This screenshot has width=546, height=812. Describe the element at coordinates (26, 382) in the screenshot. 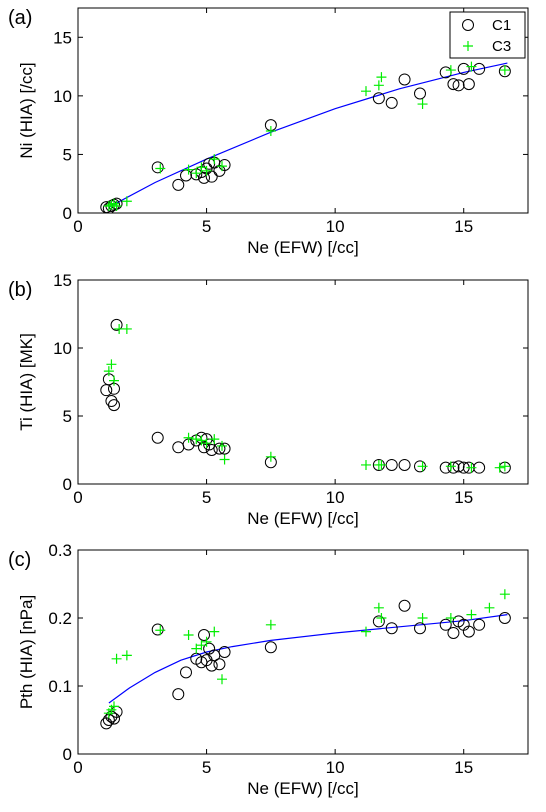

I see `y-axis-label: Ti (HIA) [MK]` at that location.